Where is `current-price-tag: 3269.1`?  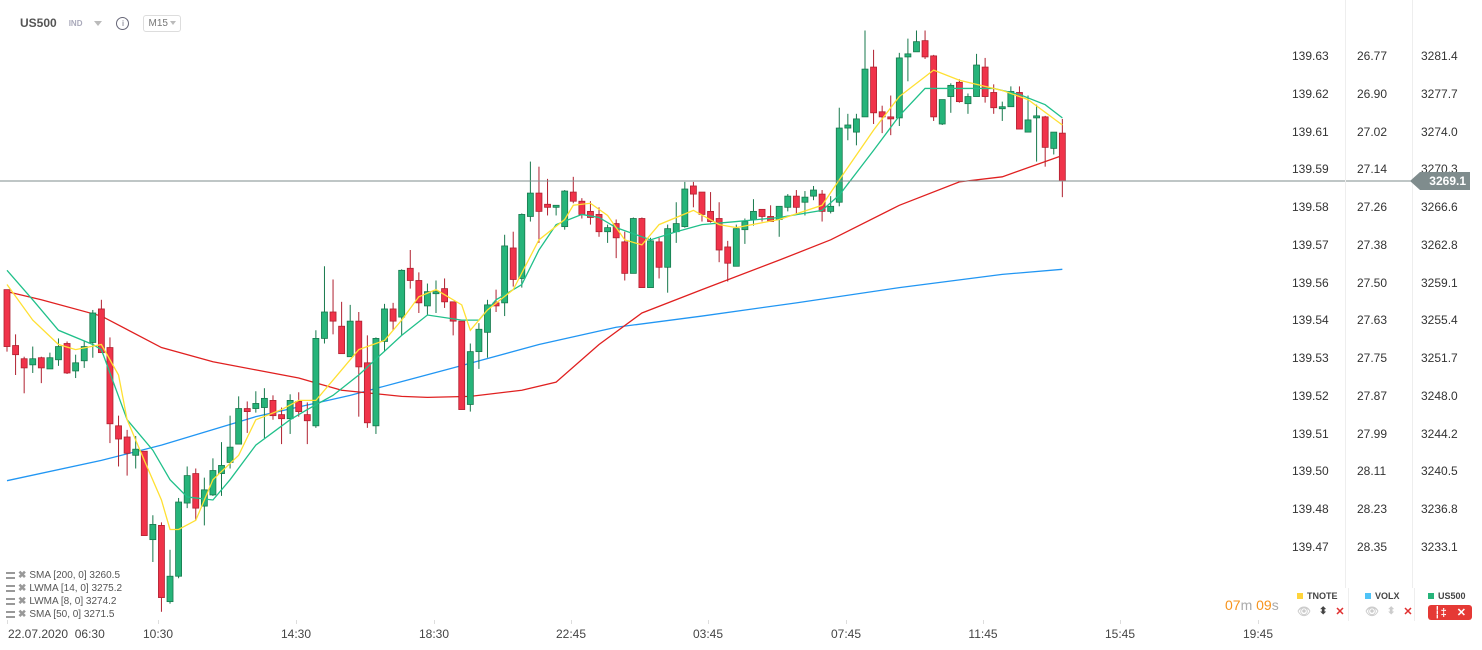 current-price-tag: 3269.1 is located at coordinates (1440, 181).